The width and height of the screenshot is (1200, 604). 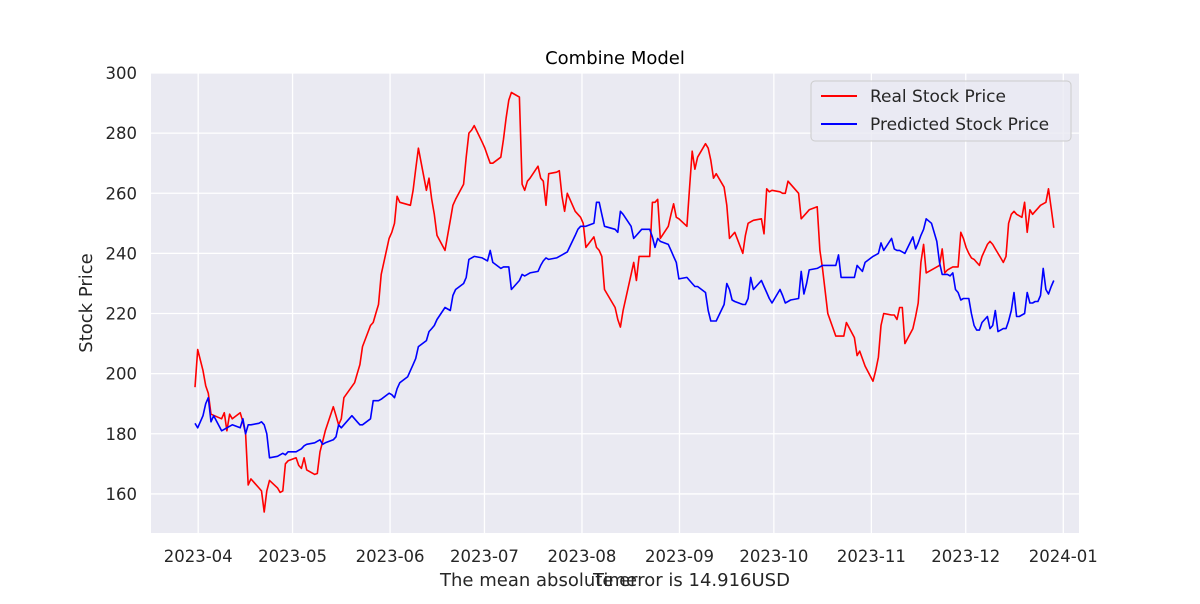 I want to click on y-tick-label: 160, so click(x=122, y=494).